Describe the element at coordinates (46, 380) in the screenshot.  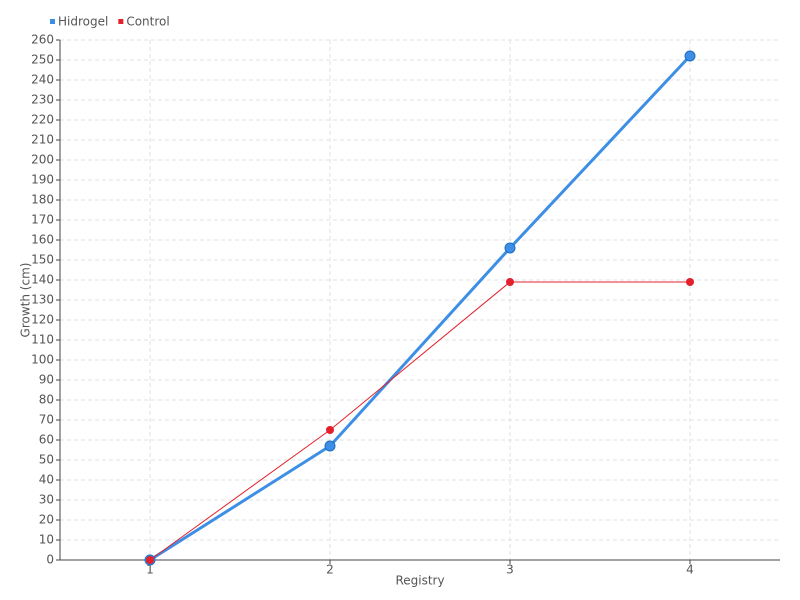
I see `y-tick-label: 90` at that location.